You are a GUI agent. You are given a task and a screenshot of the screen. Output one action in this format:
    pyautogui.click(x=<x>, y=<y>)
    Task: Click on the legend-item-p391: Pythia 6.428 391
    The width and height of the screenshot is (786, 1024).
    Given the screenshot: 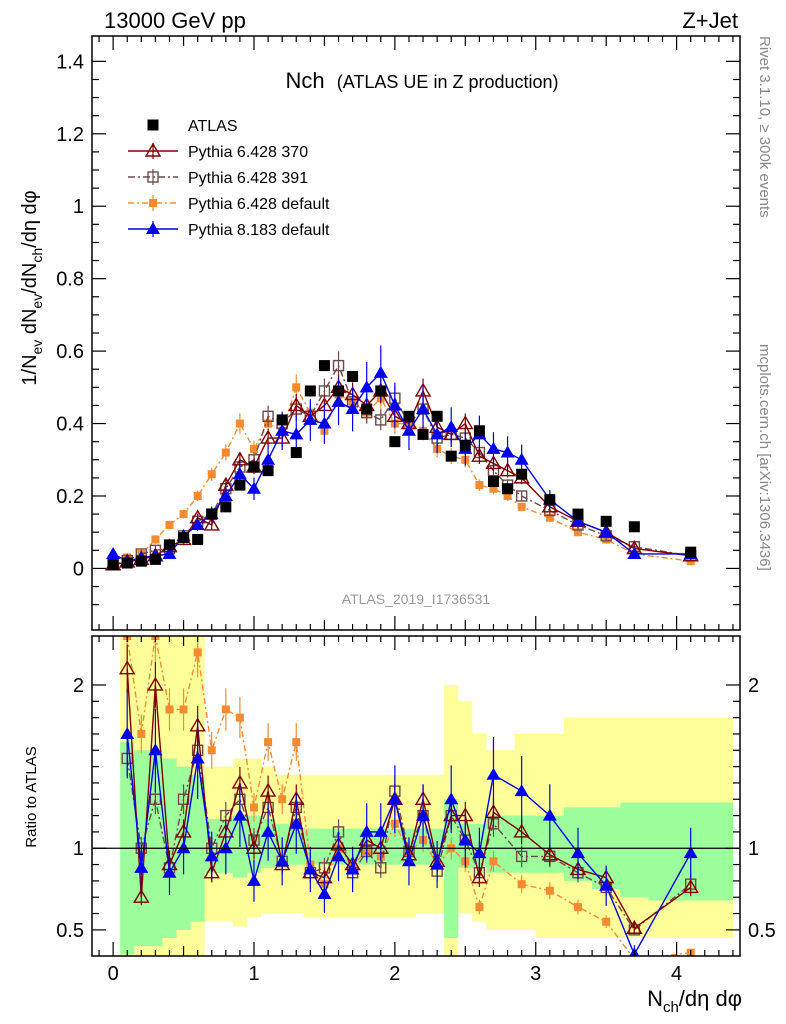 What is the action you would take?
    pyautogui.click(x=218, y=178)
    